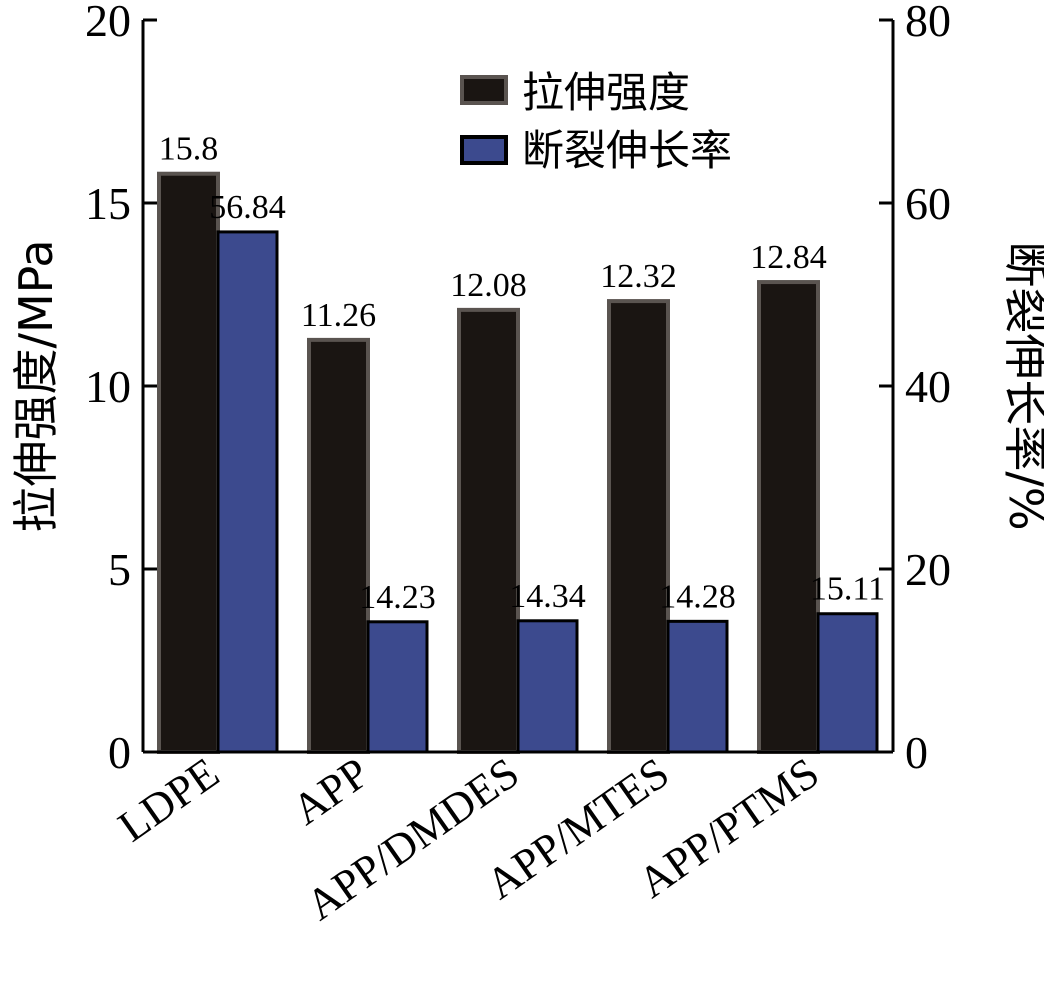  Describe the element at coordinates (928, 23) in the screenshot. I see `right-tick-label-4: 80` at that location.